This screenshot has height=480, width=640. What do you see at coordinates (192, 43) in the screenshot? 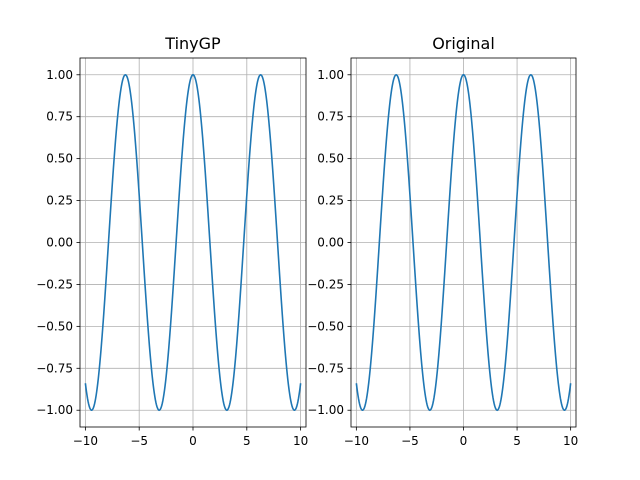
I see `subplot-title: TinyGP` at bounding box center [192, 43].